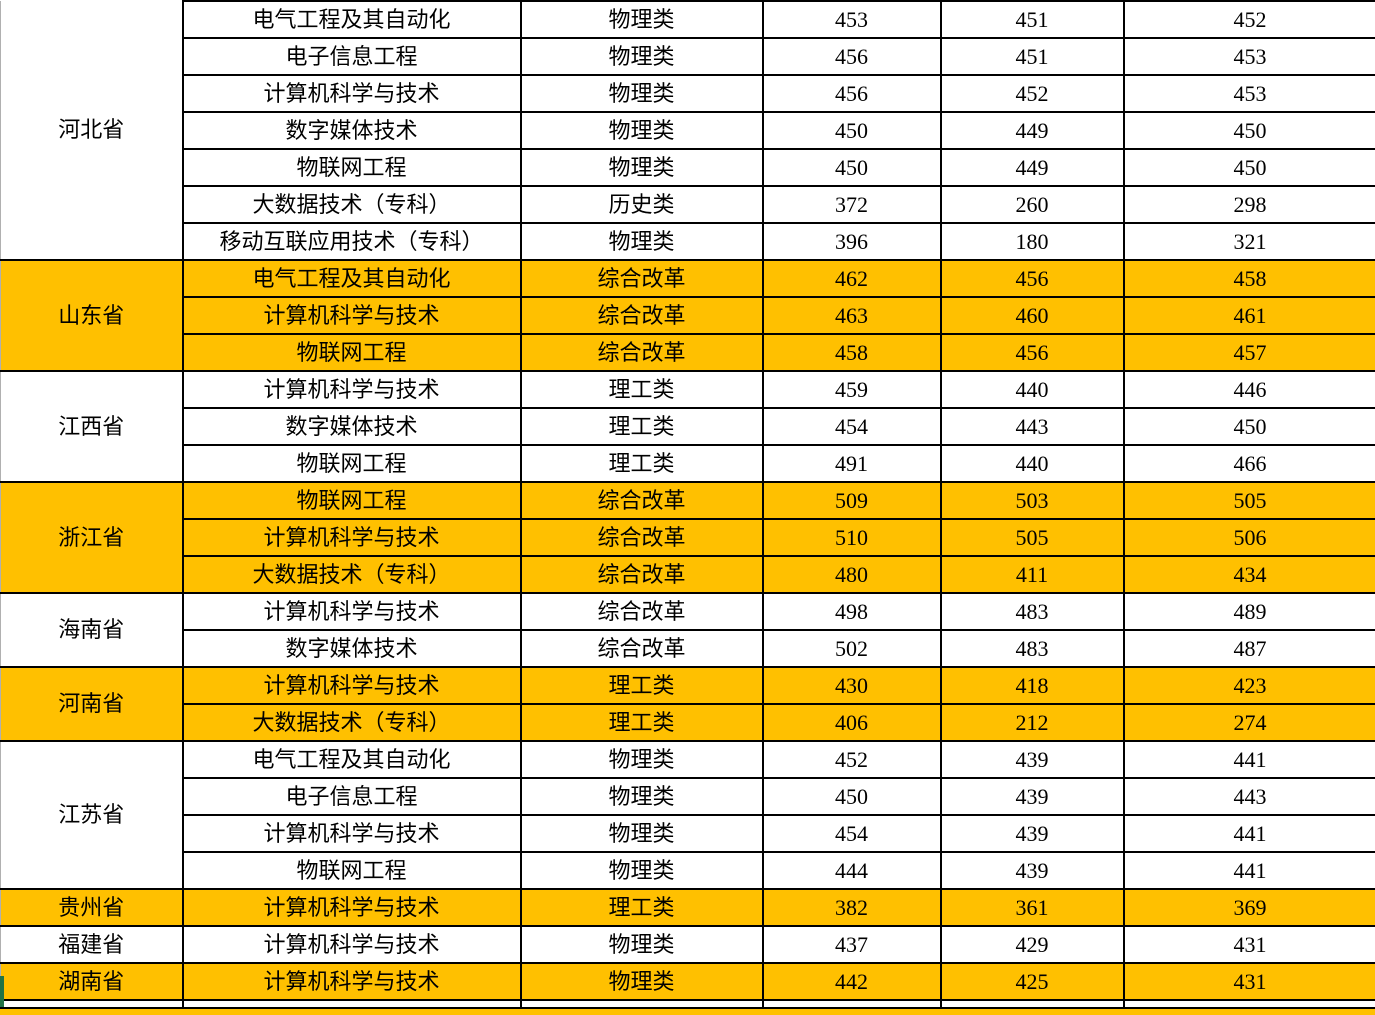 The height and width of the screenshot is (1015, 1375). Describe the element at coordinates (351, 56) in the screenshot. I see `major-cell: 电子信息工程` at that location.